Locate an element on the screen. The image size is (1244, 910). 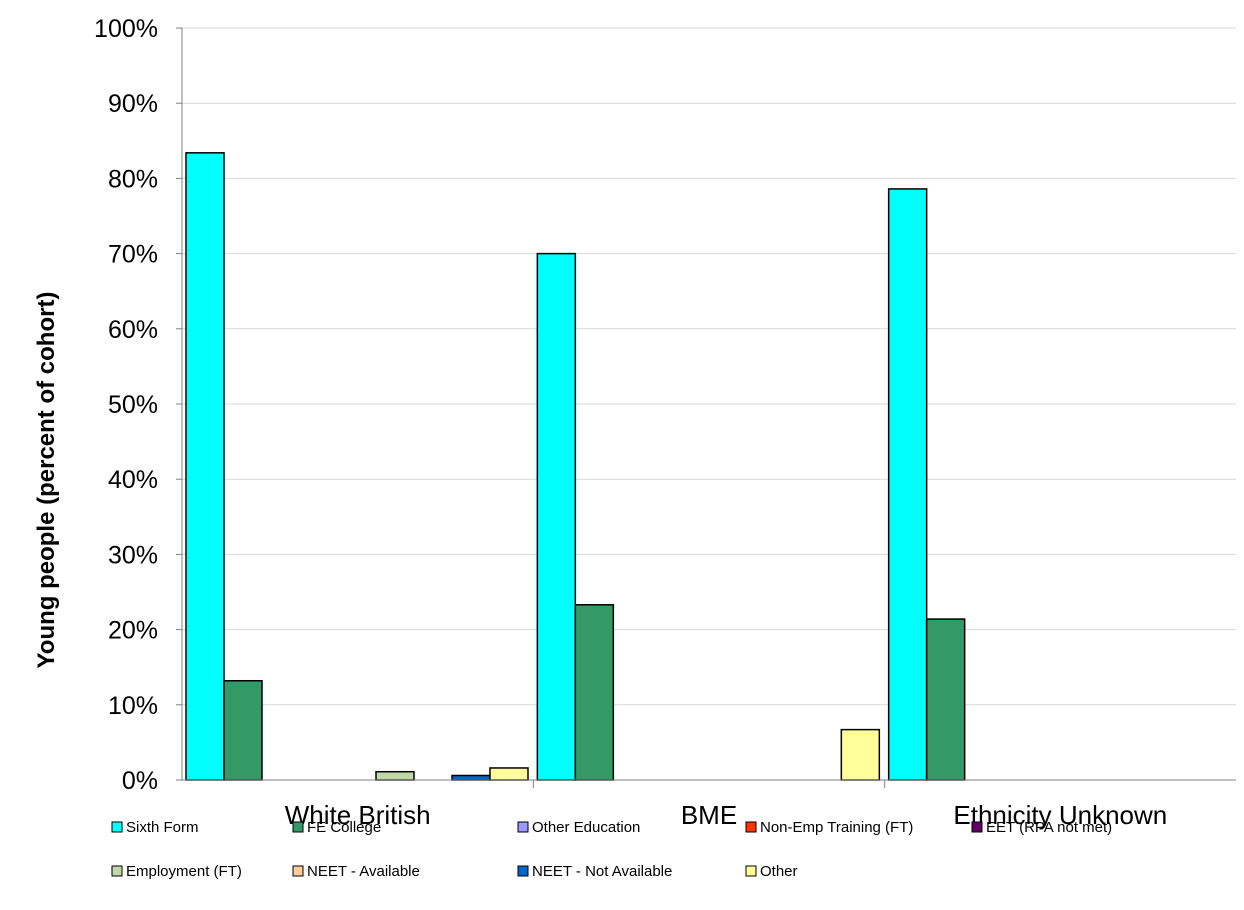
legend-label: NEET - Not Available is located at coordinates (602, 871).